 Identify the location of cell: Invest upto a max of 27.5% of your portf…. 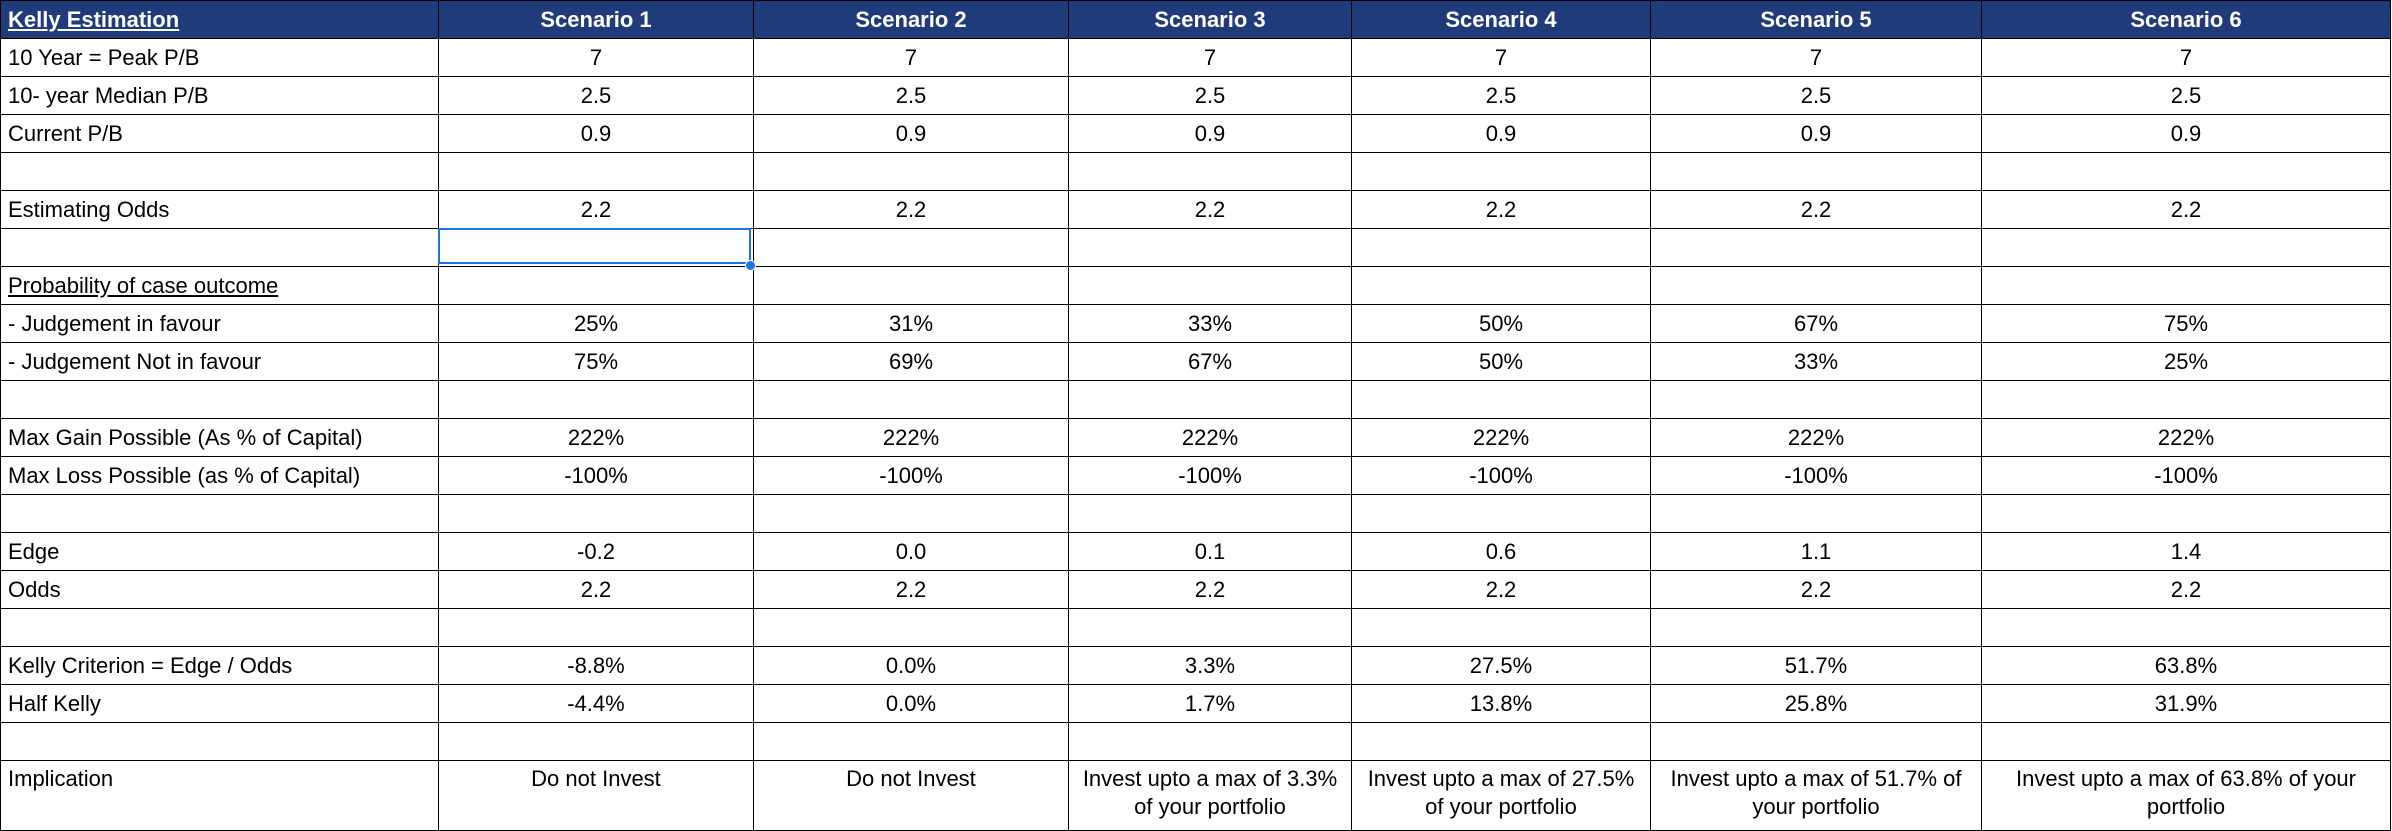
(1501, 795).